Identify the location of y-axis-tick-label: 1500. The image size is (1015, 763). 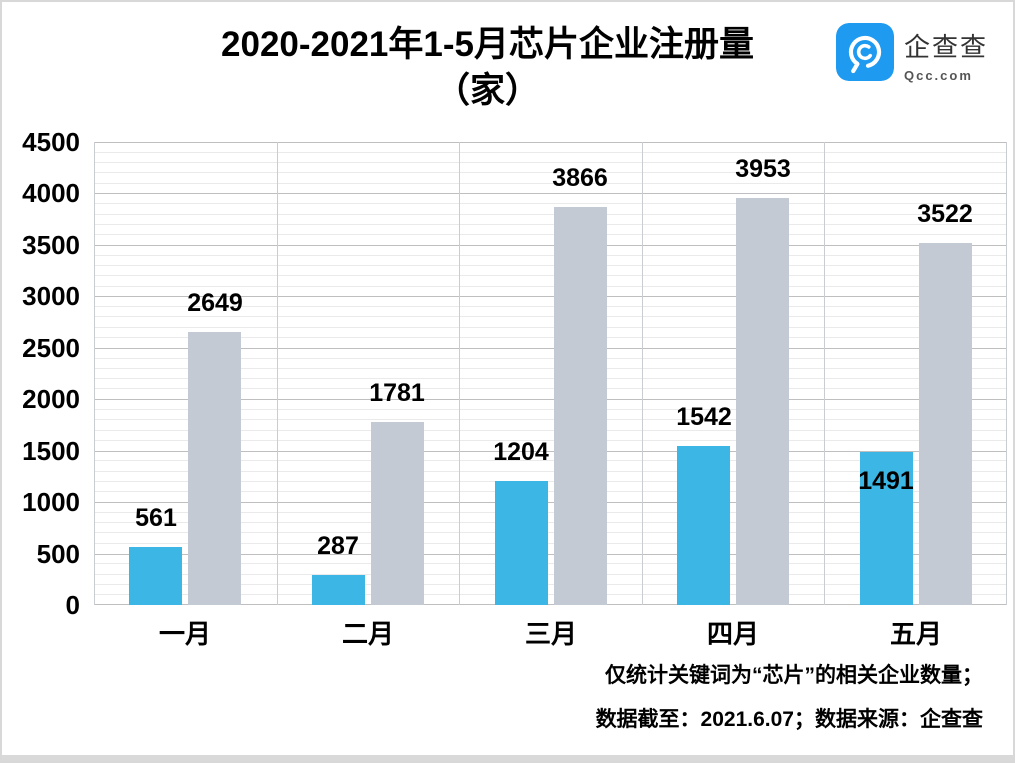
(51, 450).